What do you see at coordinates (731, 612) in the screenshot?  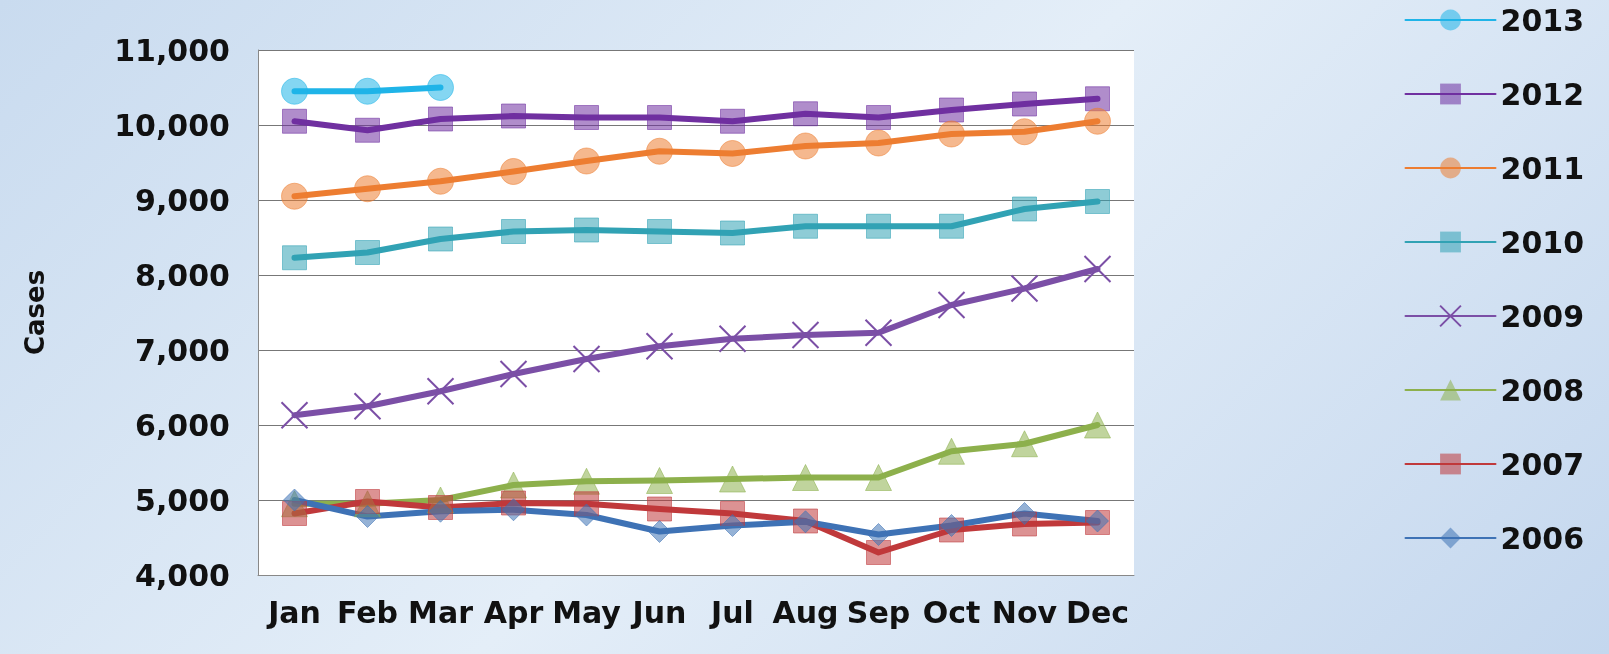 I see `x-tick-label: Jul` at bounding box center [731, 612].